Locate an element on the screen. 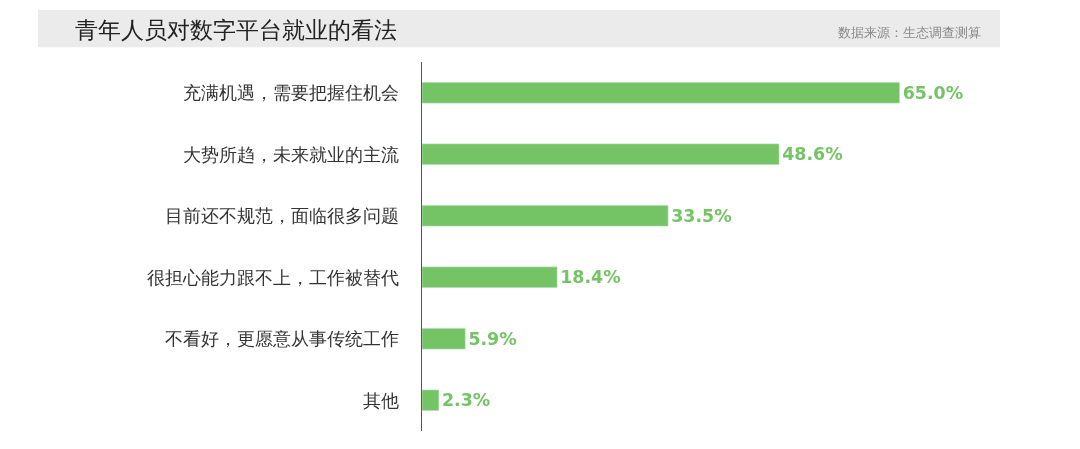  y-tick-label: 目前还不规范，面临很多问题 is located at coordinates (282, 216).